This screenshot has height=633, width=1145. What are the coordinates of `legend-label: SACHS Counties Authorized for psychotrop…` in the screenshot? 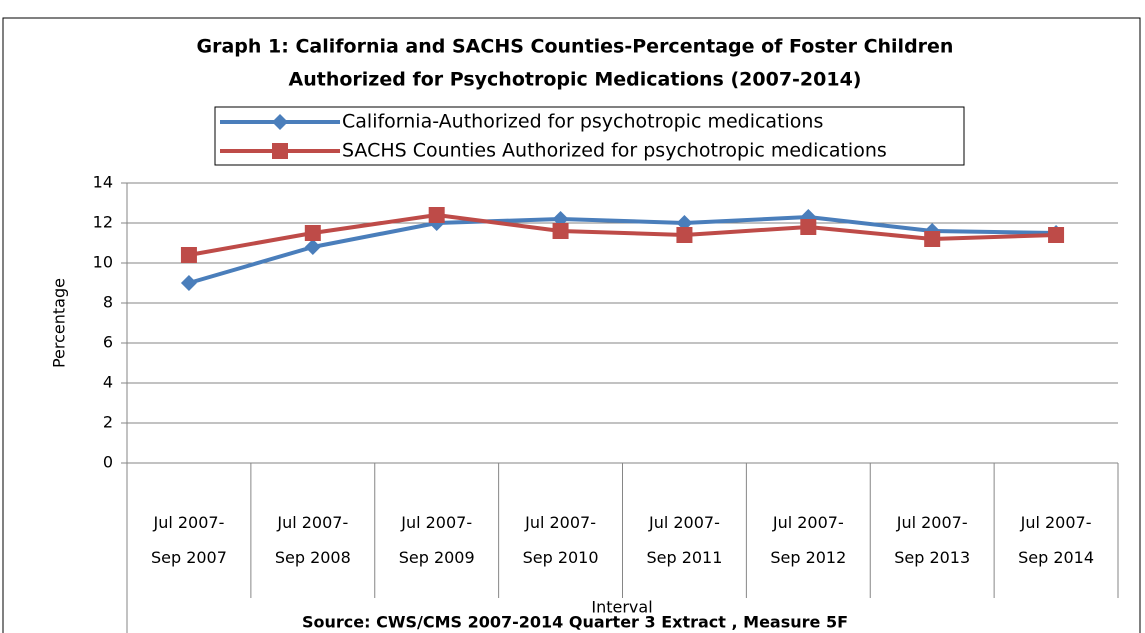 It's located at (614, 151).